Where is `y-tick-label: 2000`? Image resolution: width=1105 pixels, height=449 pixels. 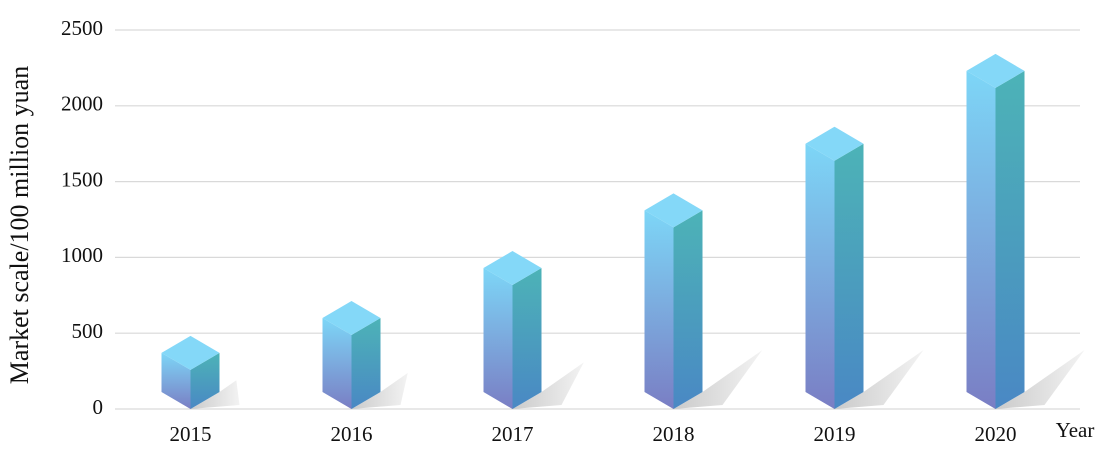 y-tick-label: 2000 is located at coordinates (82, 104).